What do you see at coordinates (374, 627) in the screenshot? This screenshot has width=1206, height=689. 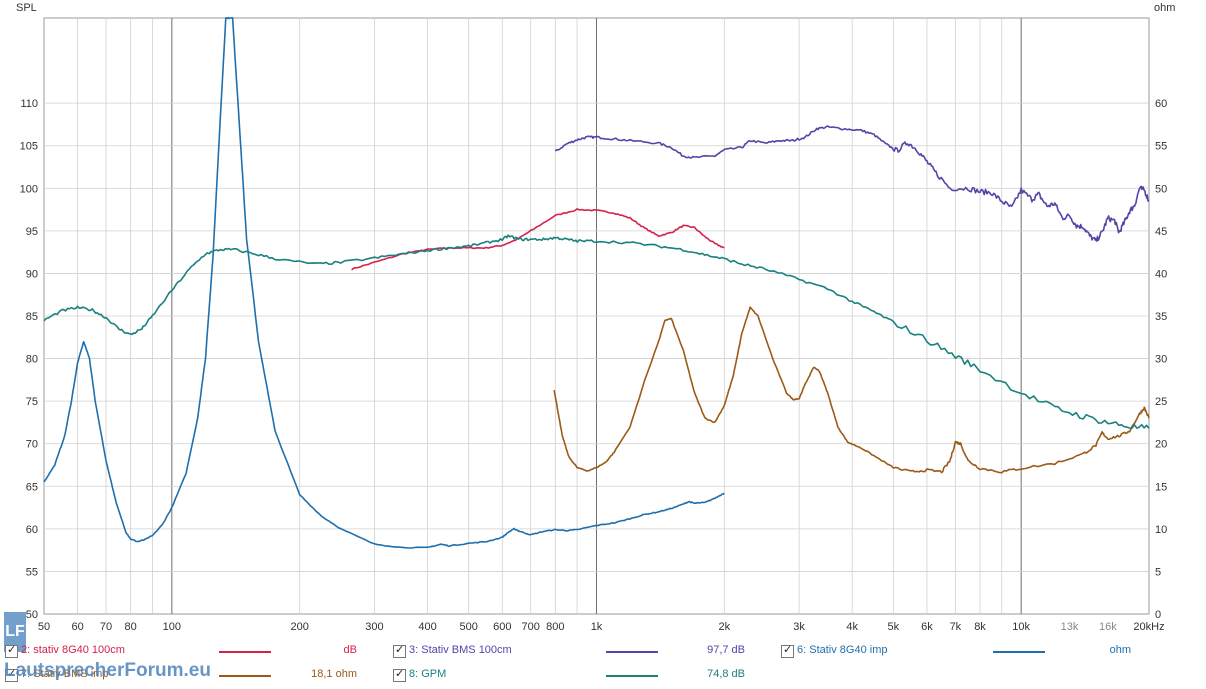 I see `x-tick-label: 300` at bounding box center [374, 627].